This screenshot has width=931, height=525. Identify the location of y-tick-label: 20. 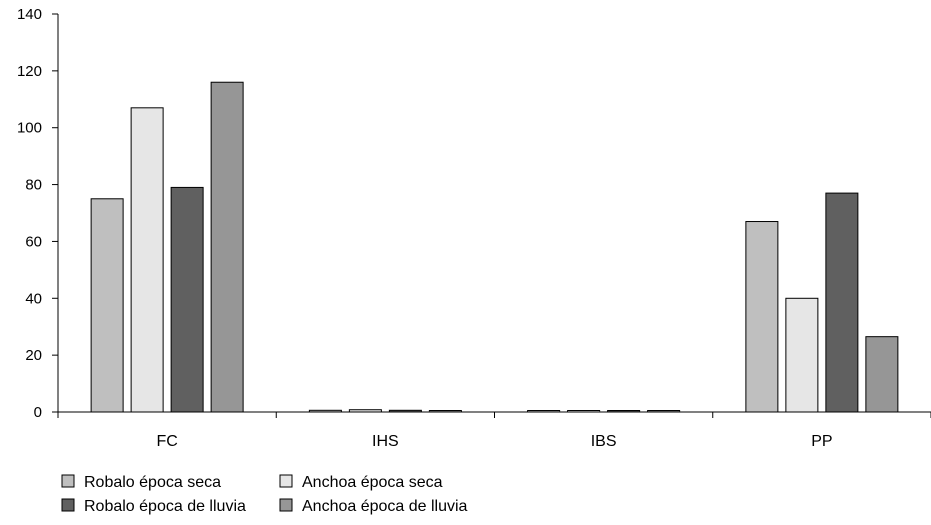
(33, 355).